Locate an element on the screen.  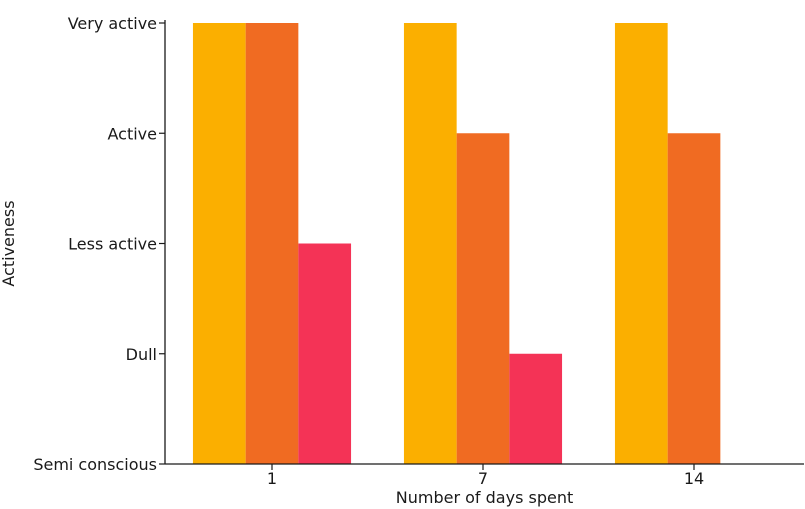
x-tick-label: 7 is located at coordinates (483, 478).